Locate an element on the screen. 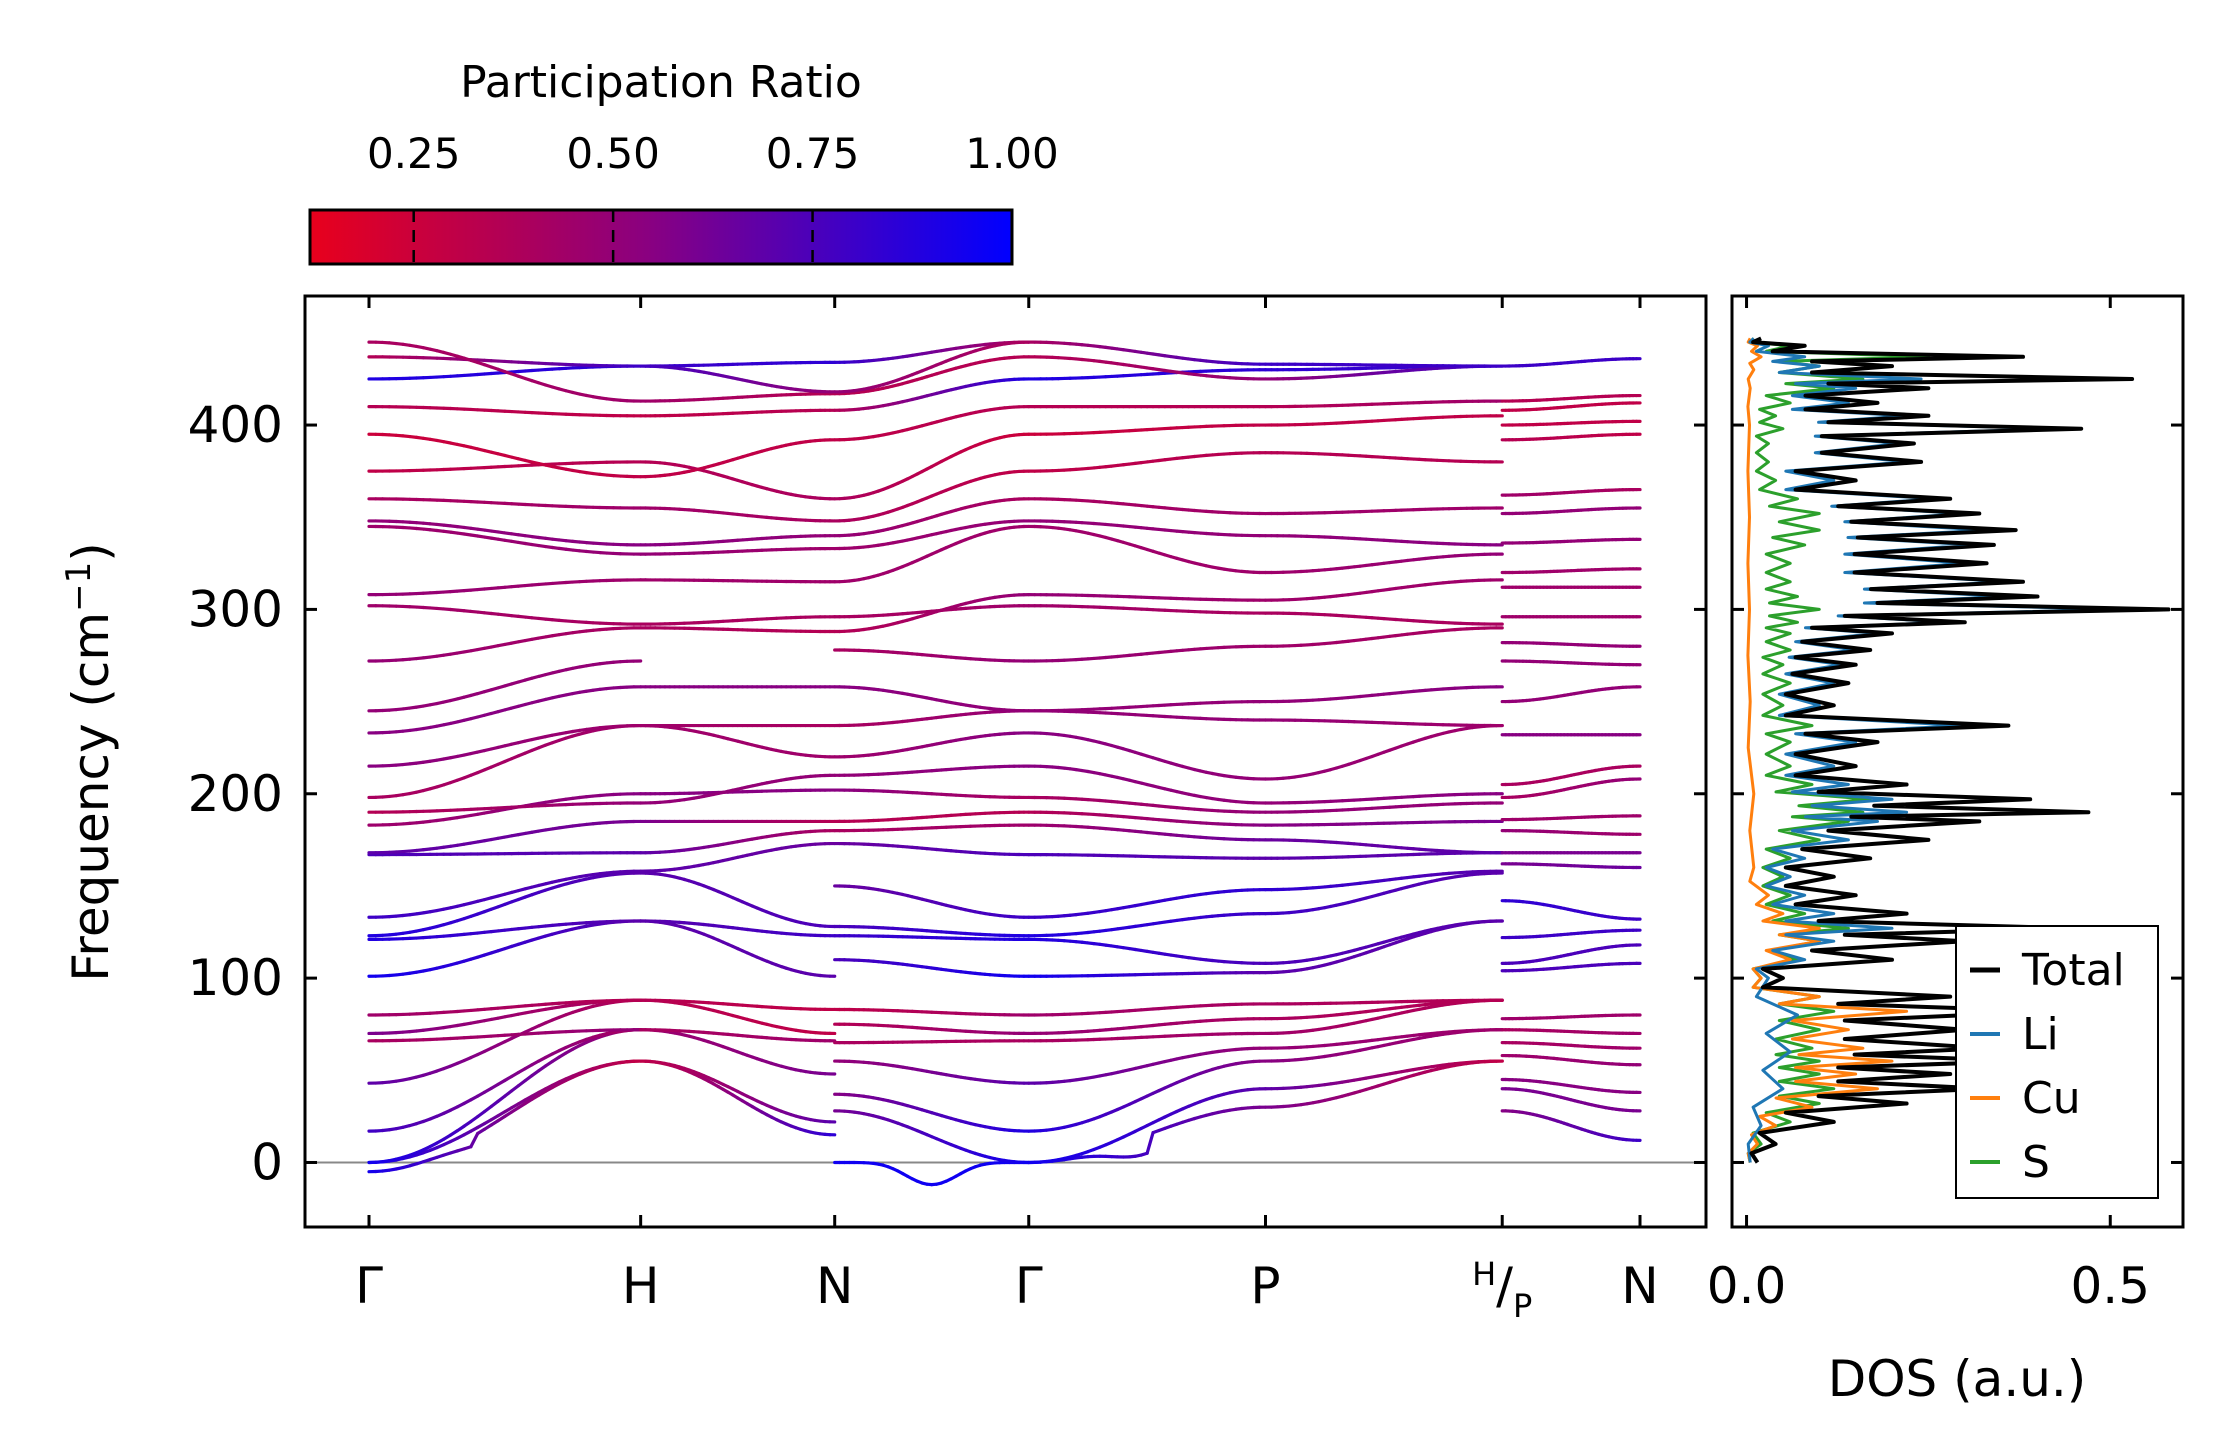 The width and height of the screenshot is (2222, 1455). colorbar-tick-label: 1.00 is located at coordinates (1012, 153).